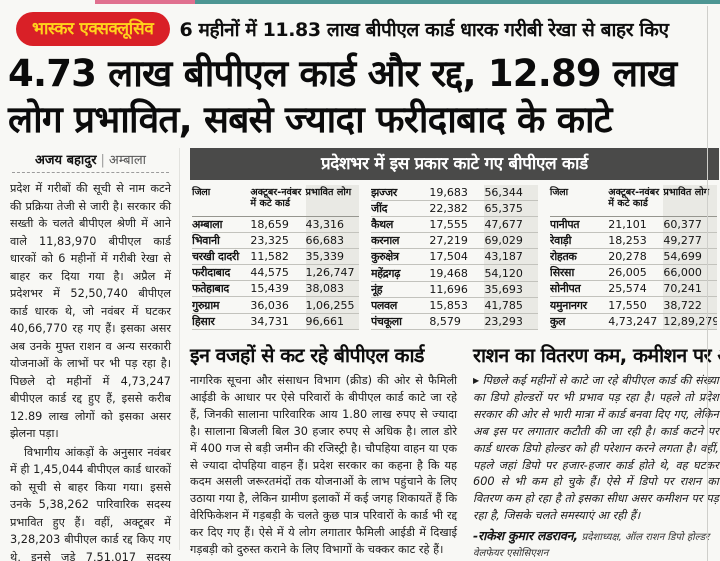 The image size is (720, 561). Describe the element at coordinates (145, 2) in the screenshot. I see `top-border-pink-segment` at that location.